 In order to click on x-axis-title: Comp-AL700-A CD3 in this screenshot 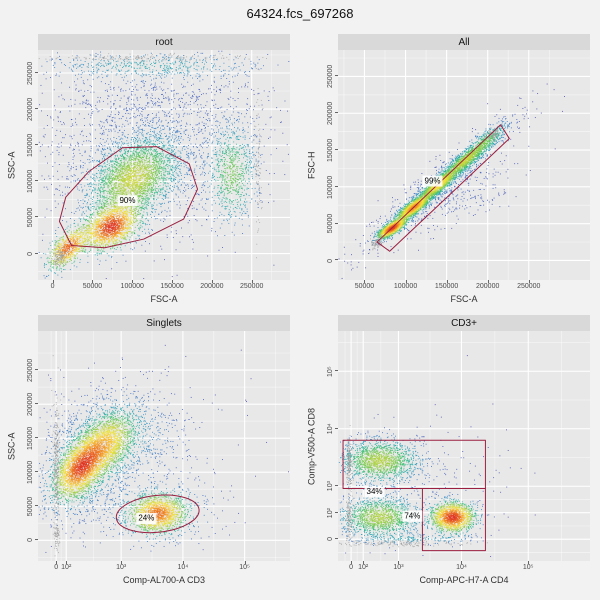, I will do `click(164, 580)`.